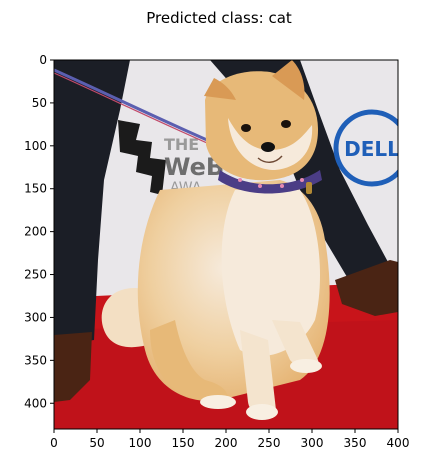 The image size is (439, 463). What do you see at coordinates (35, 317) in the screenshot?
I see `y-tick-label: 300` at bounding box center [35, 317].